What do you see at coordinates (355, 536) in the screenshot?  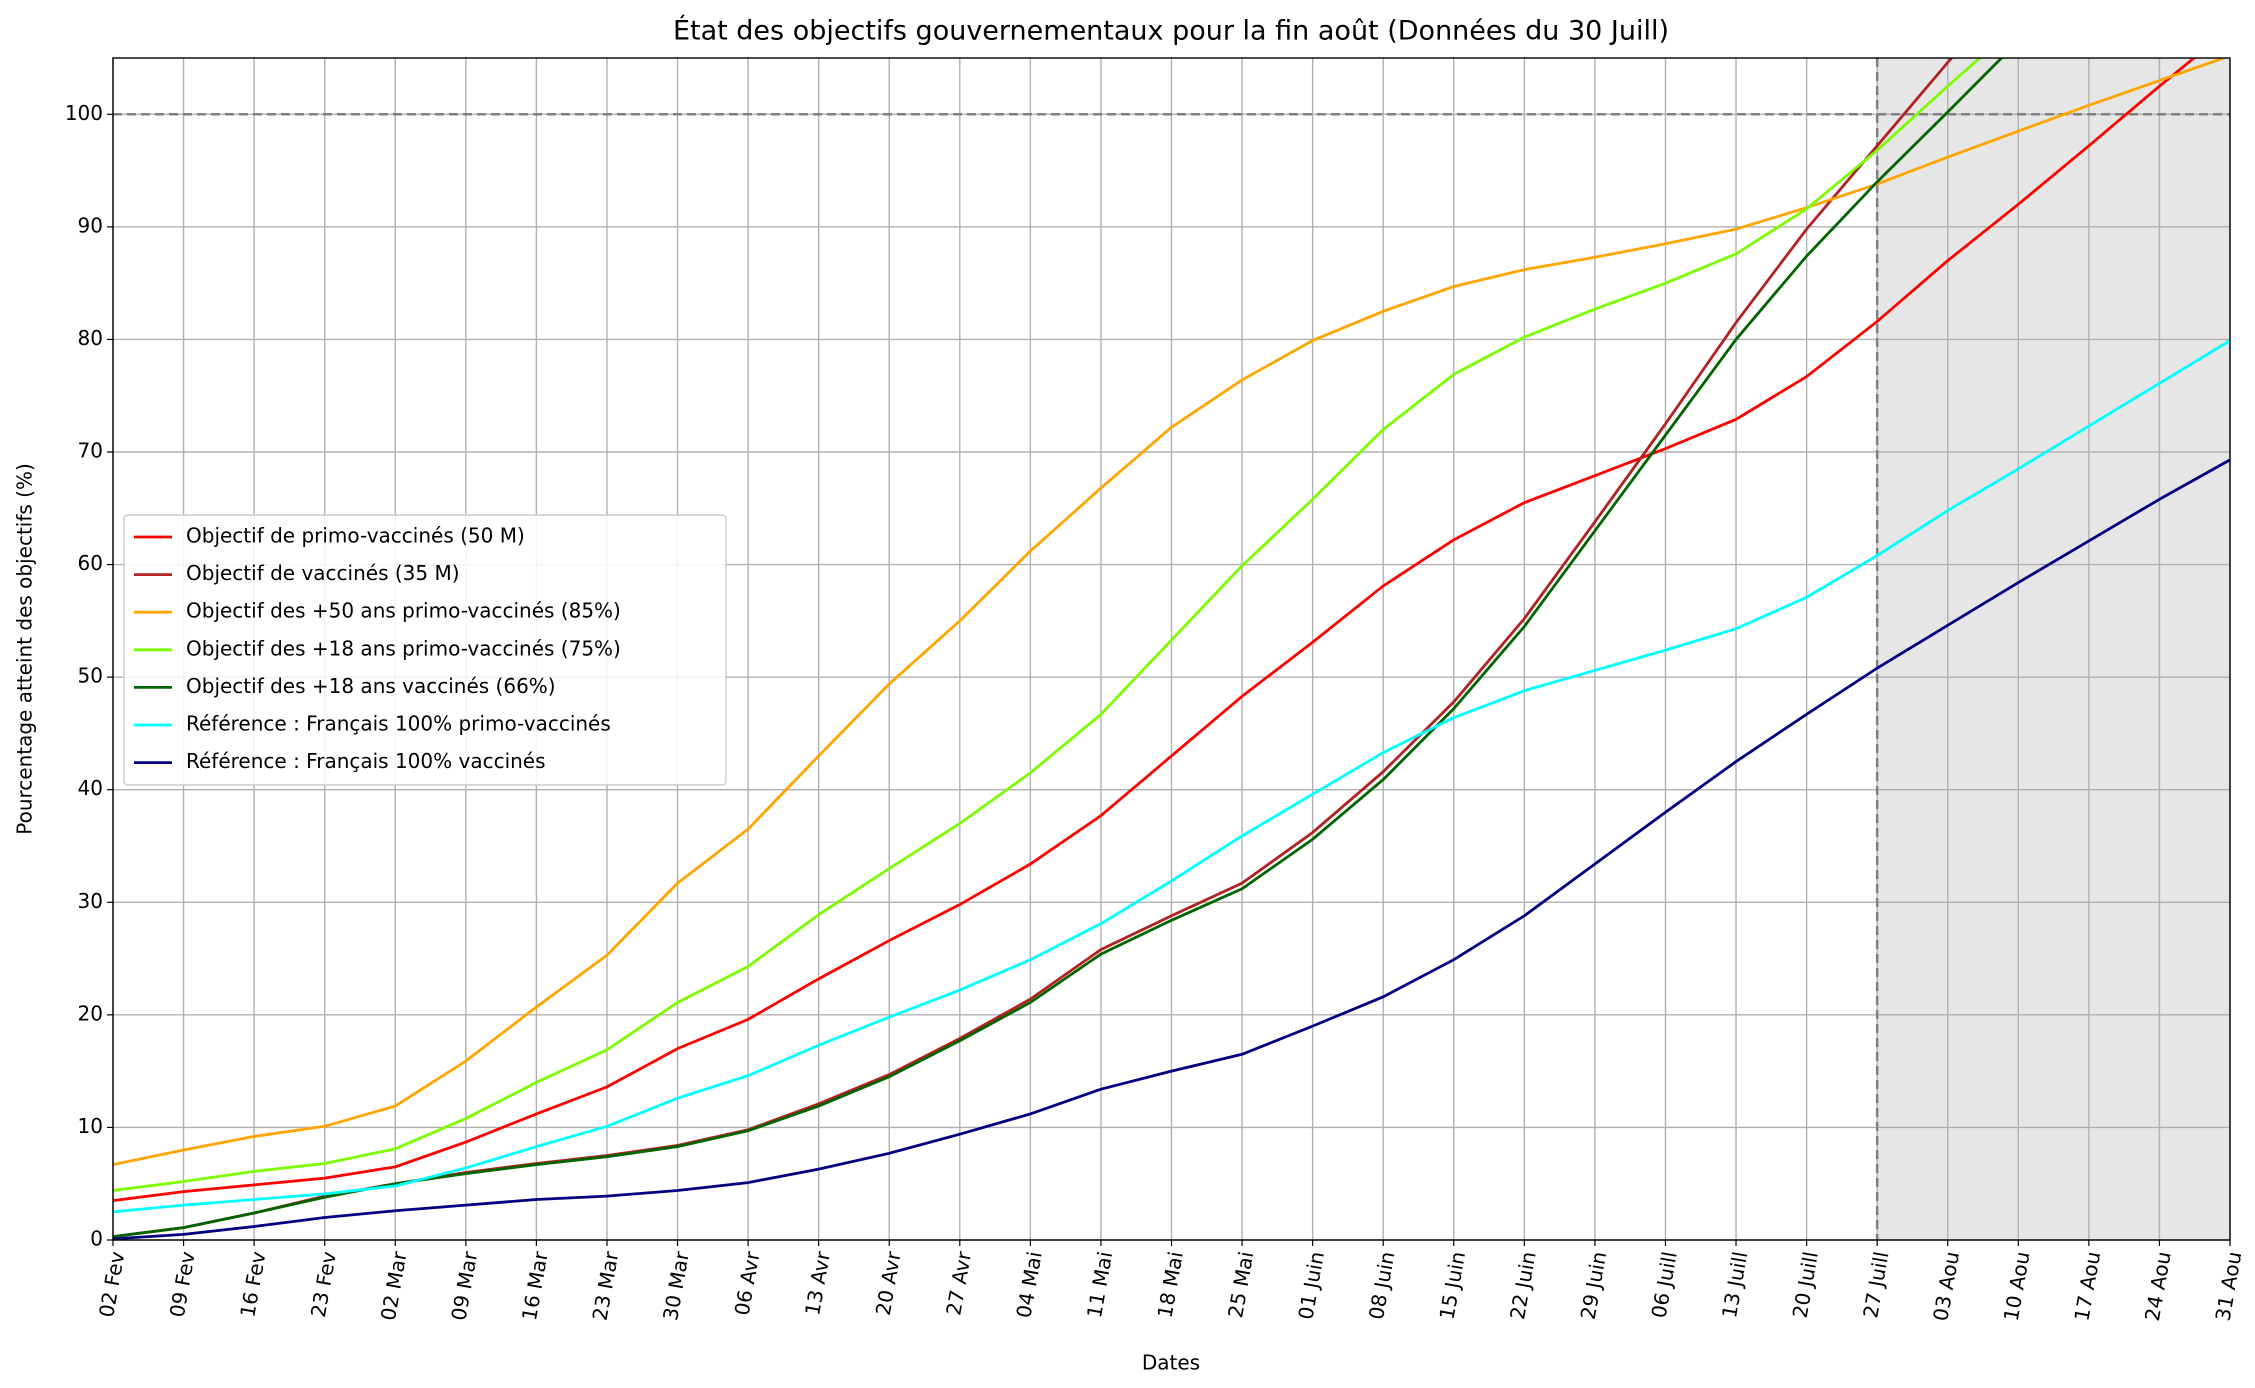 I see `legend-label: Objectif de primo-vaccinés (50 M)` at bounding box center [355, 536].